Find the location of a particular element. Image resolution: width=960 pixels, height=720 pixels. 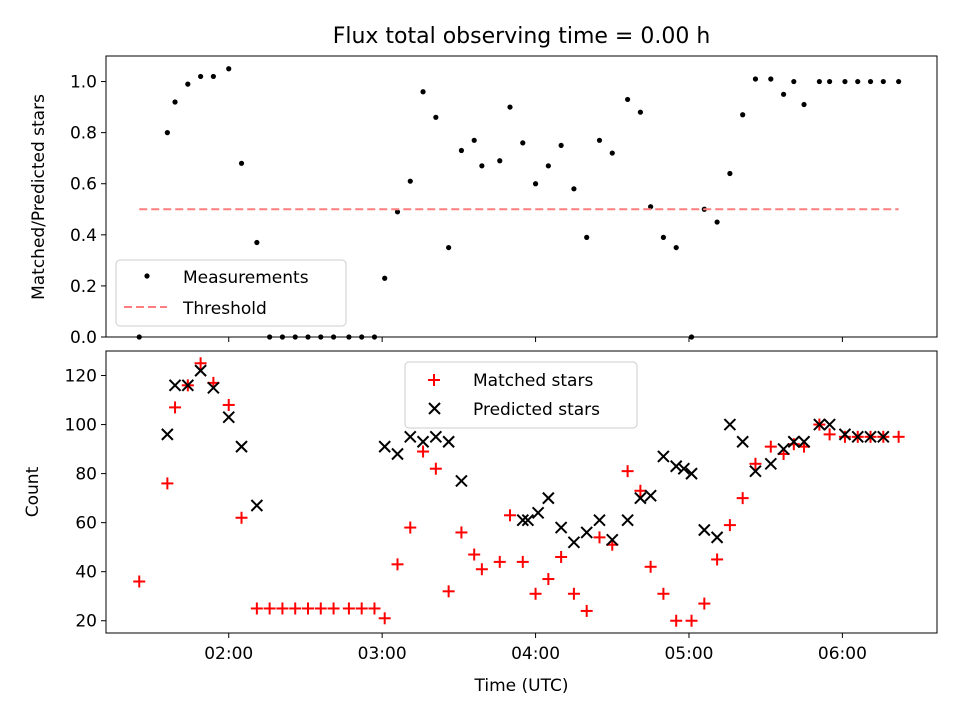

top-x-axis-ticks is located at coordinates (535, 339).